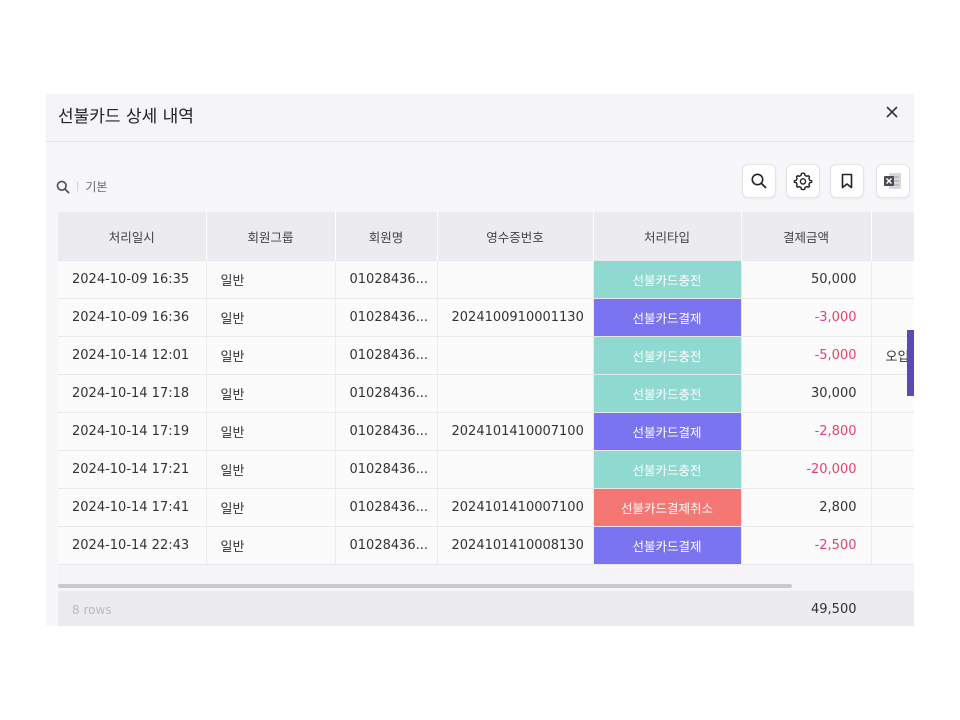  I want to click on cell-extra: 오입, so click(892, 355).